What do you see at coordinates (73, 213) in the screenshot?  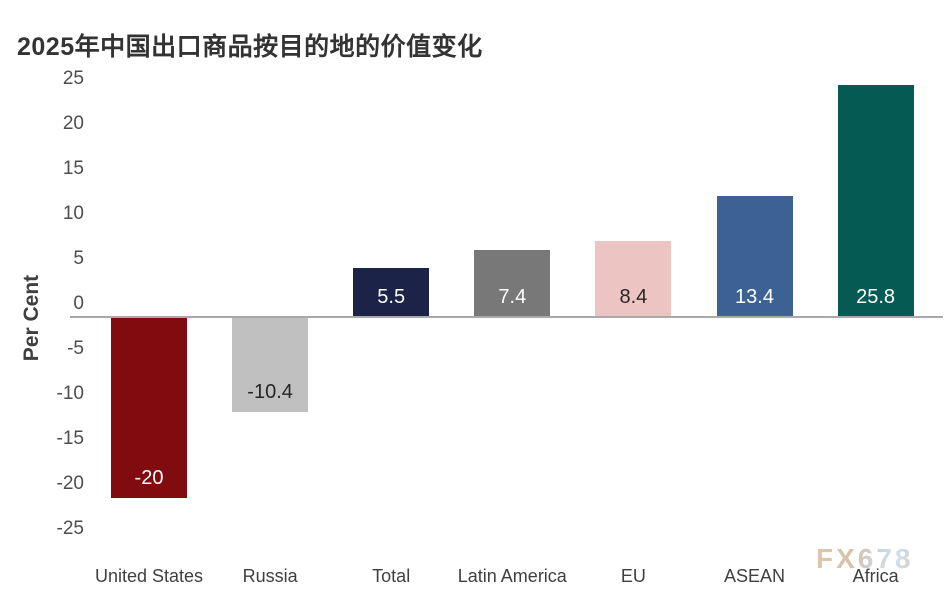 I see `y-tick-label: 10` at bounding box center [73, 213].